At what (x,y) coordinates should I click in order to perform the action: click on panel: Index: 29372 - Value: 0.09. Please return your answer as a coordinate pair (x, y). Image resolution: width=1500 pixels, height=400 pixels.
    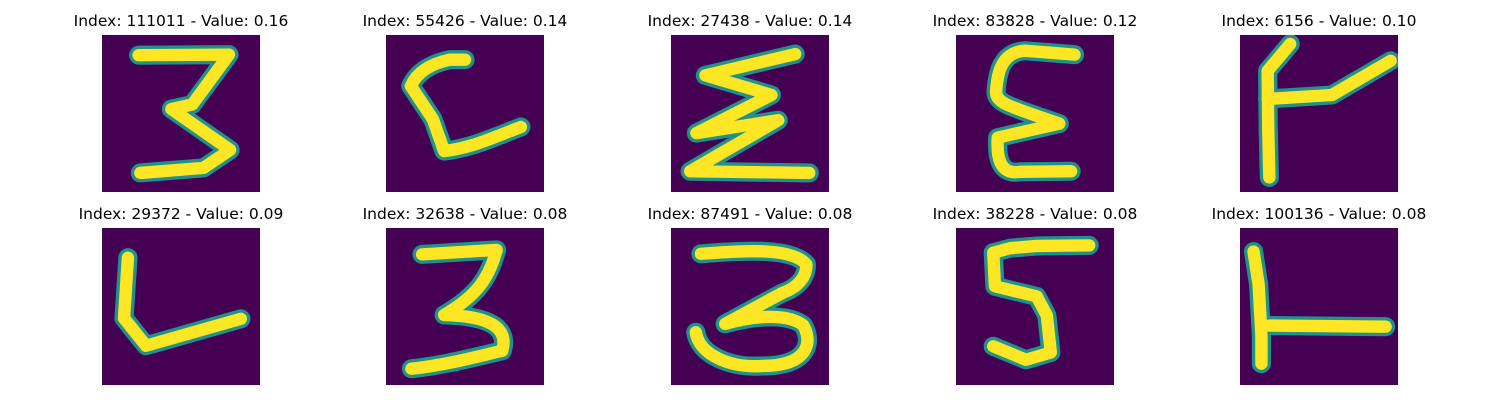
    Looking at the image, I should click on (181, 289).